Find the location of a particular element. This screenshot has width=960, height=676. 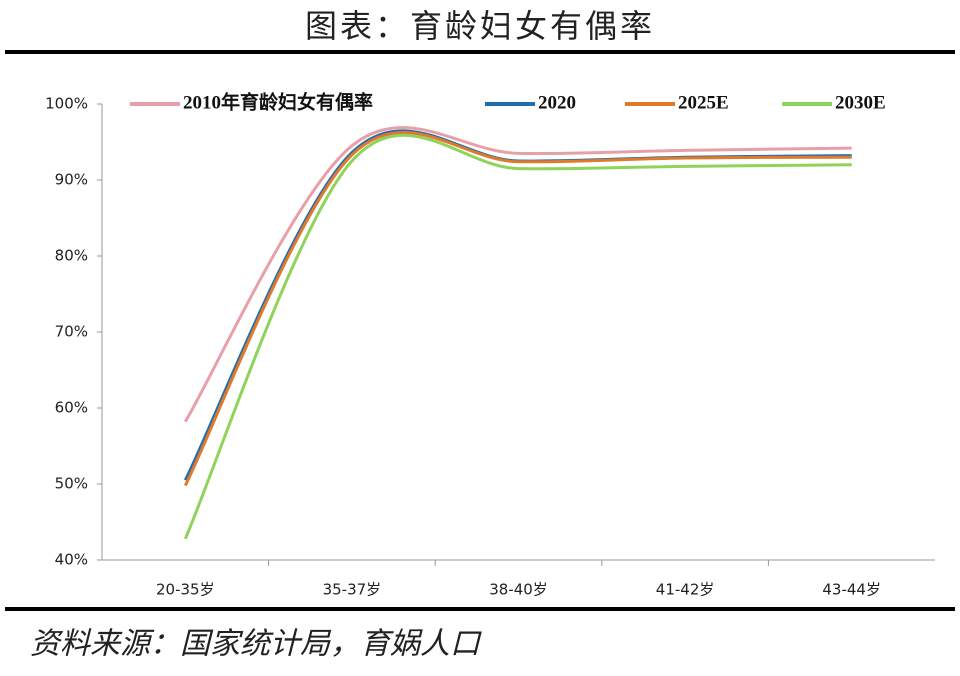

y-tick-label: 80% is located at coordinates (71, 256).